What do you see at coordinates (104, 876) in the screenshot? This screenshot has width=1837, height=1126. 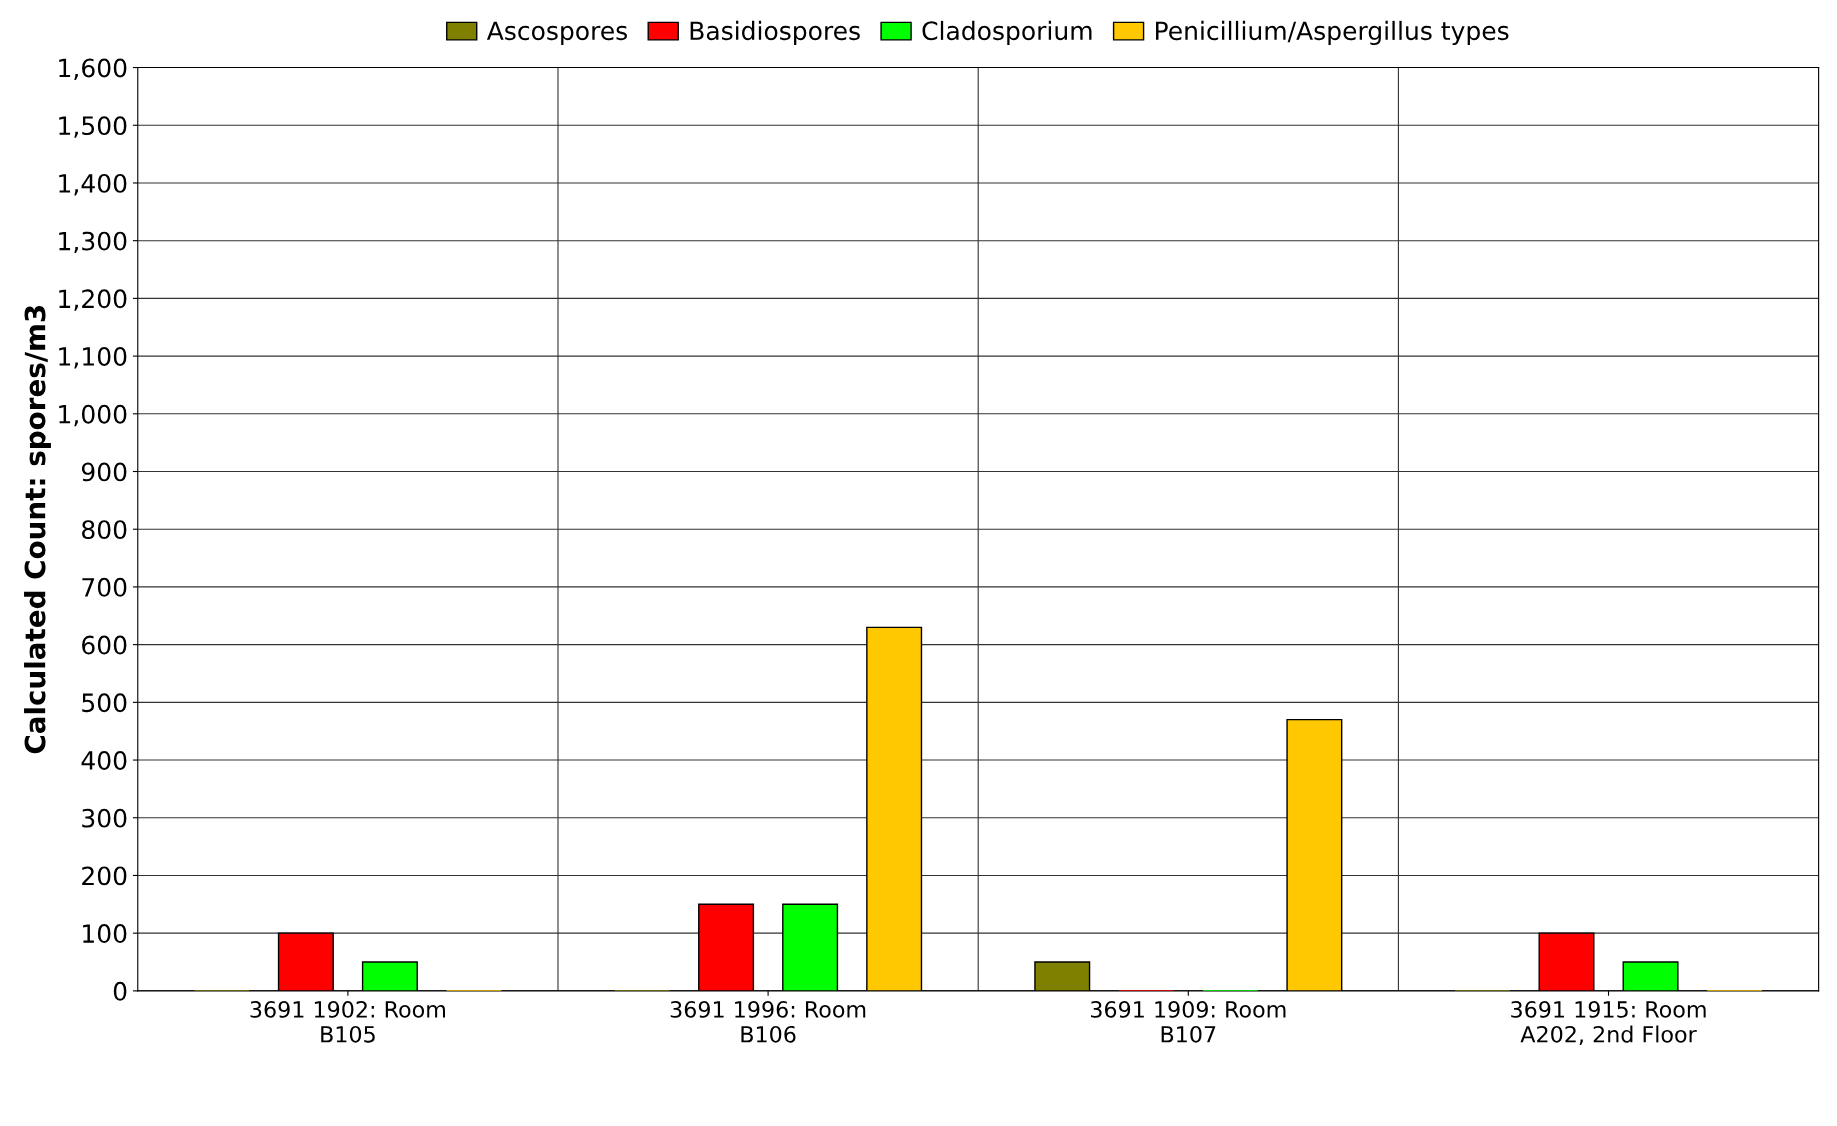 I see `y-tick-label: 200` at bounding box center [104, 876].